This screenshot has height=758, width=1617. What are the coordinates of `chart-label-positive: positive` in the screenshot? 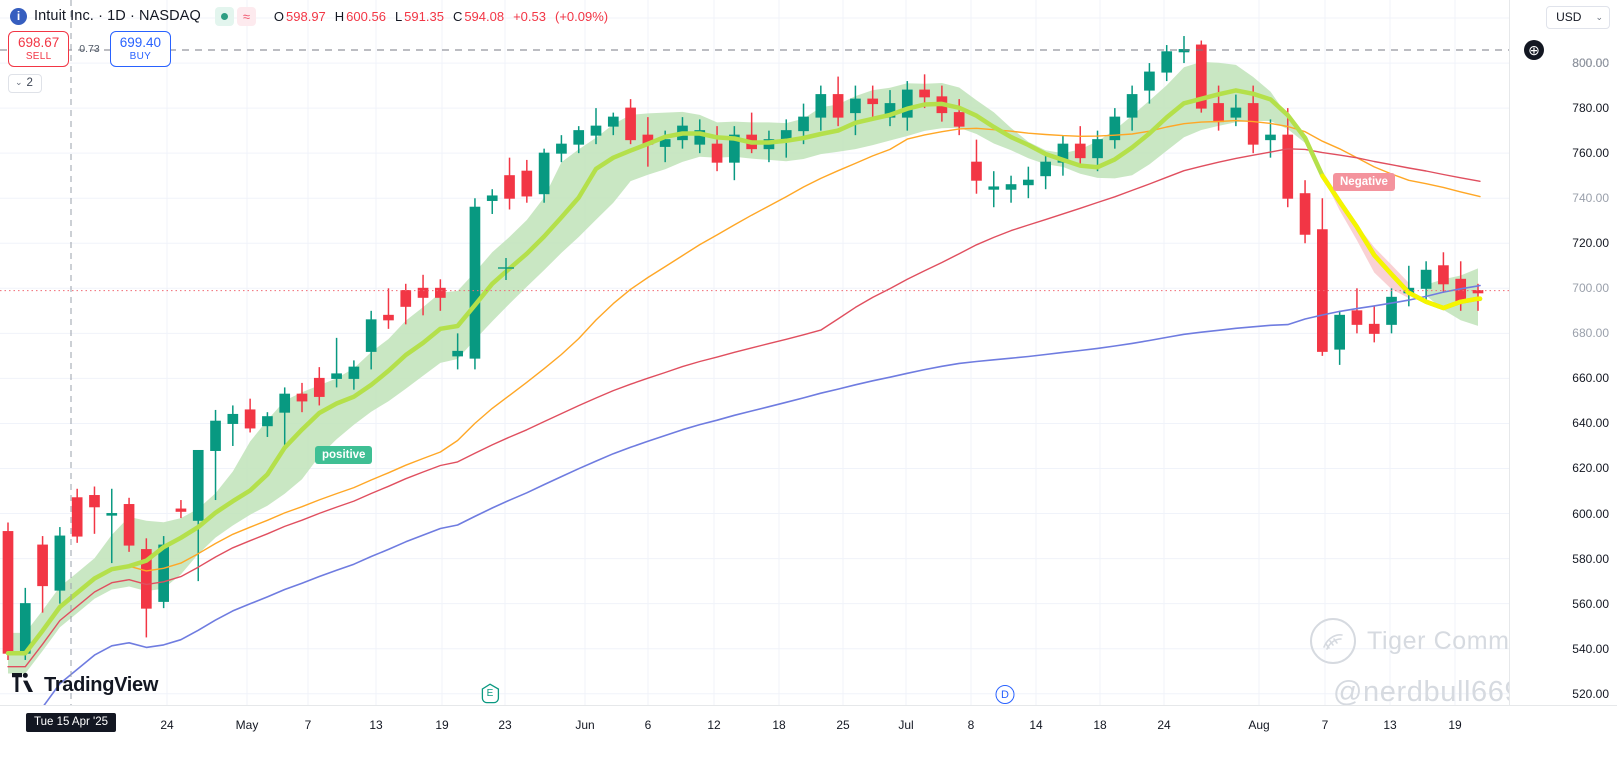 It's located at (344, 455).